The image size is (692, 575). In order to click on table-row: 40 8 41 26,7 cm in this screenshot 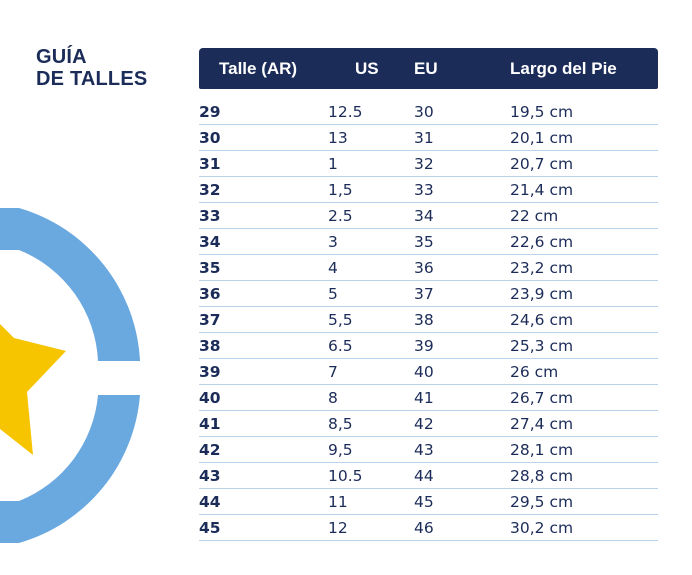, I will do `click(428, 397)`.